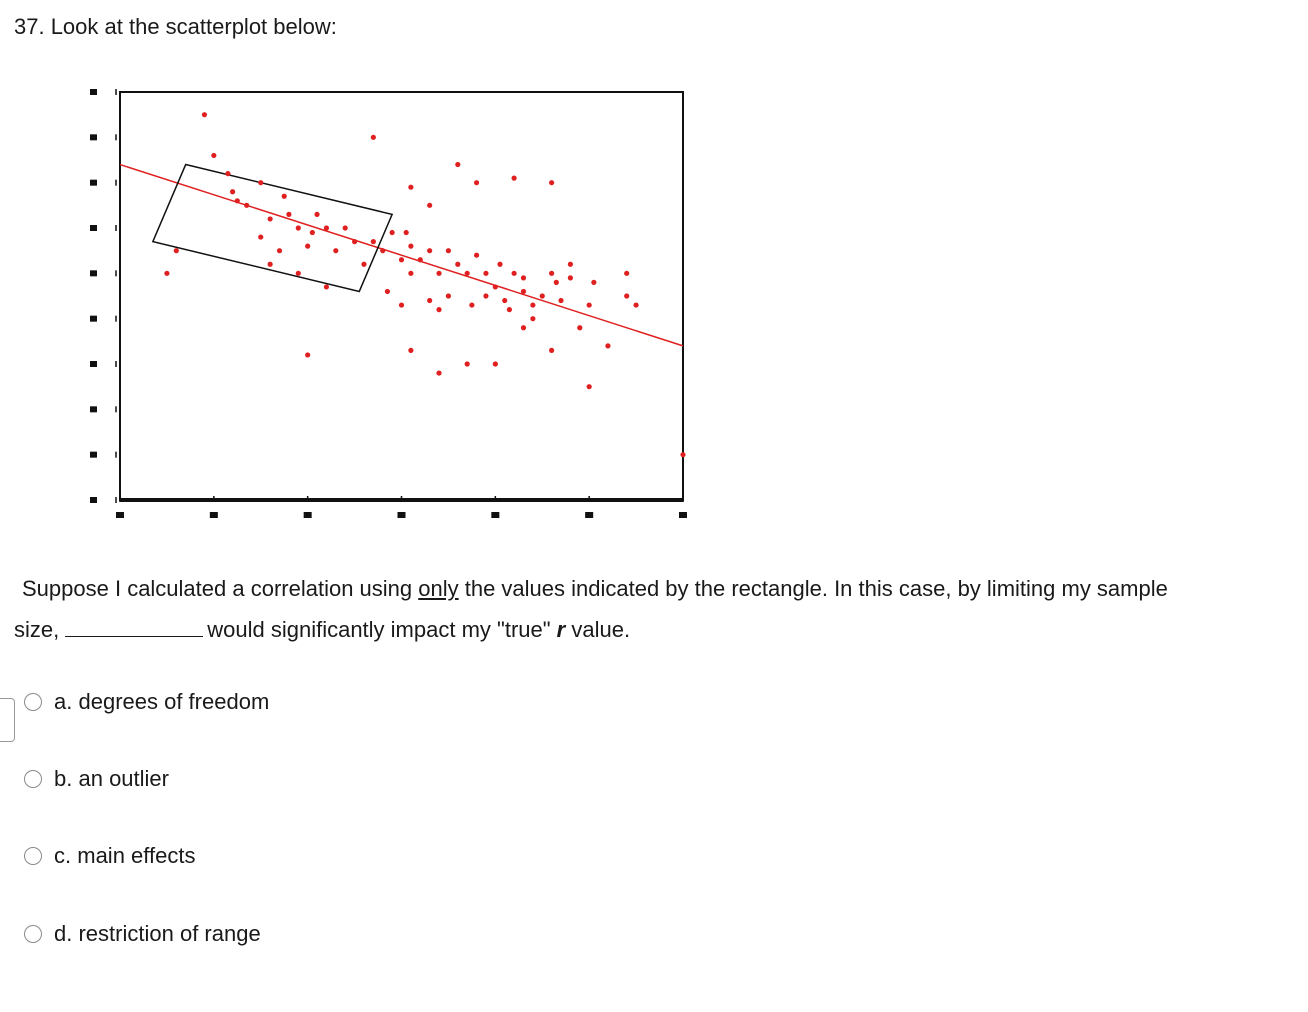  I want to click on option-b: b. an outlier, so click(96, 779).